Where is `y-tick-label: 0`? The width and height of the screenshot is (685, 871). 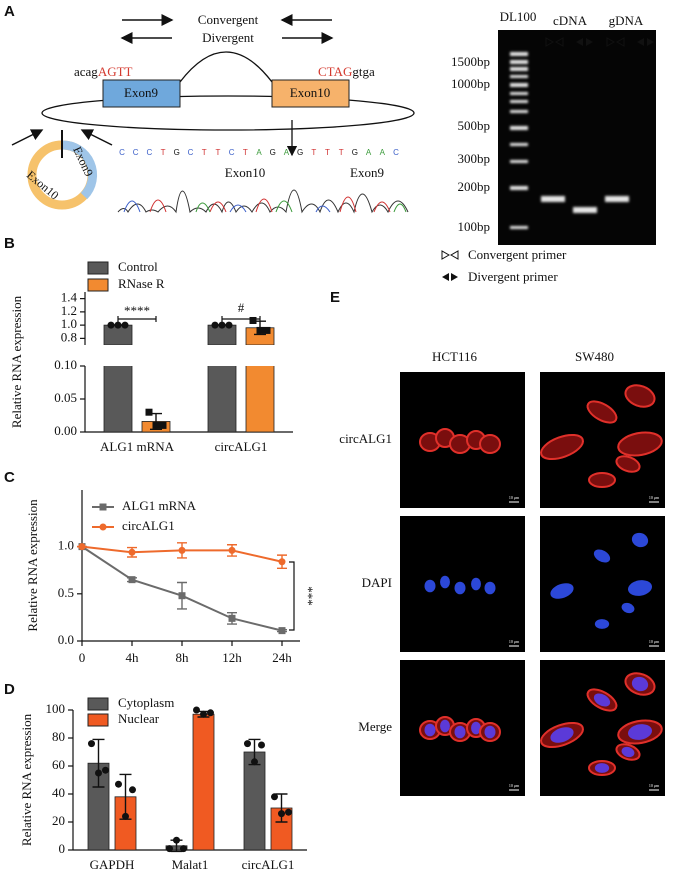 y-tick-label: 0 is located at coordinates (62, 848).